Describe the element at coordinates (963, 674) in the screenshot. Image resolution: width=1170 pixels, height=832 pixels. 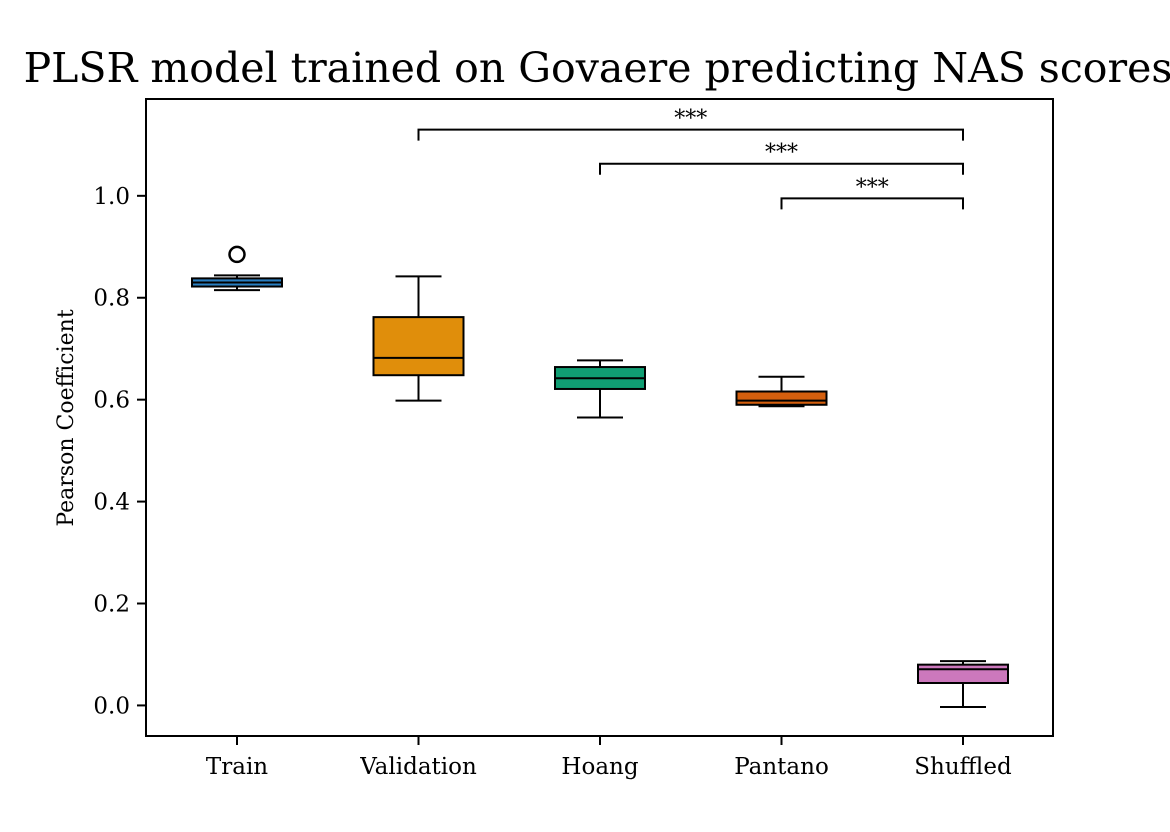
I see `box-shuffled` at that location.